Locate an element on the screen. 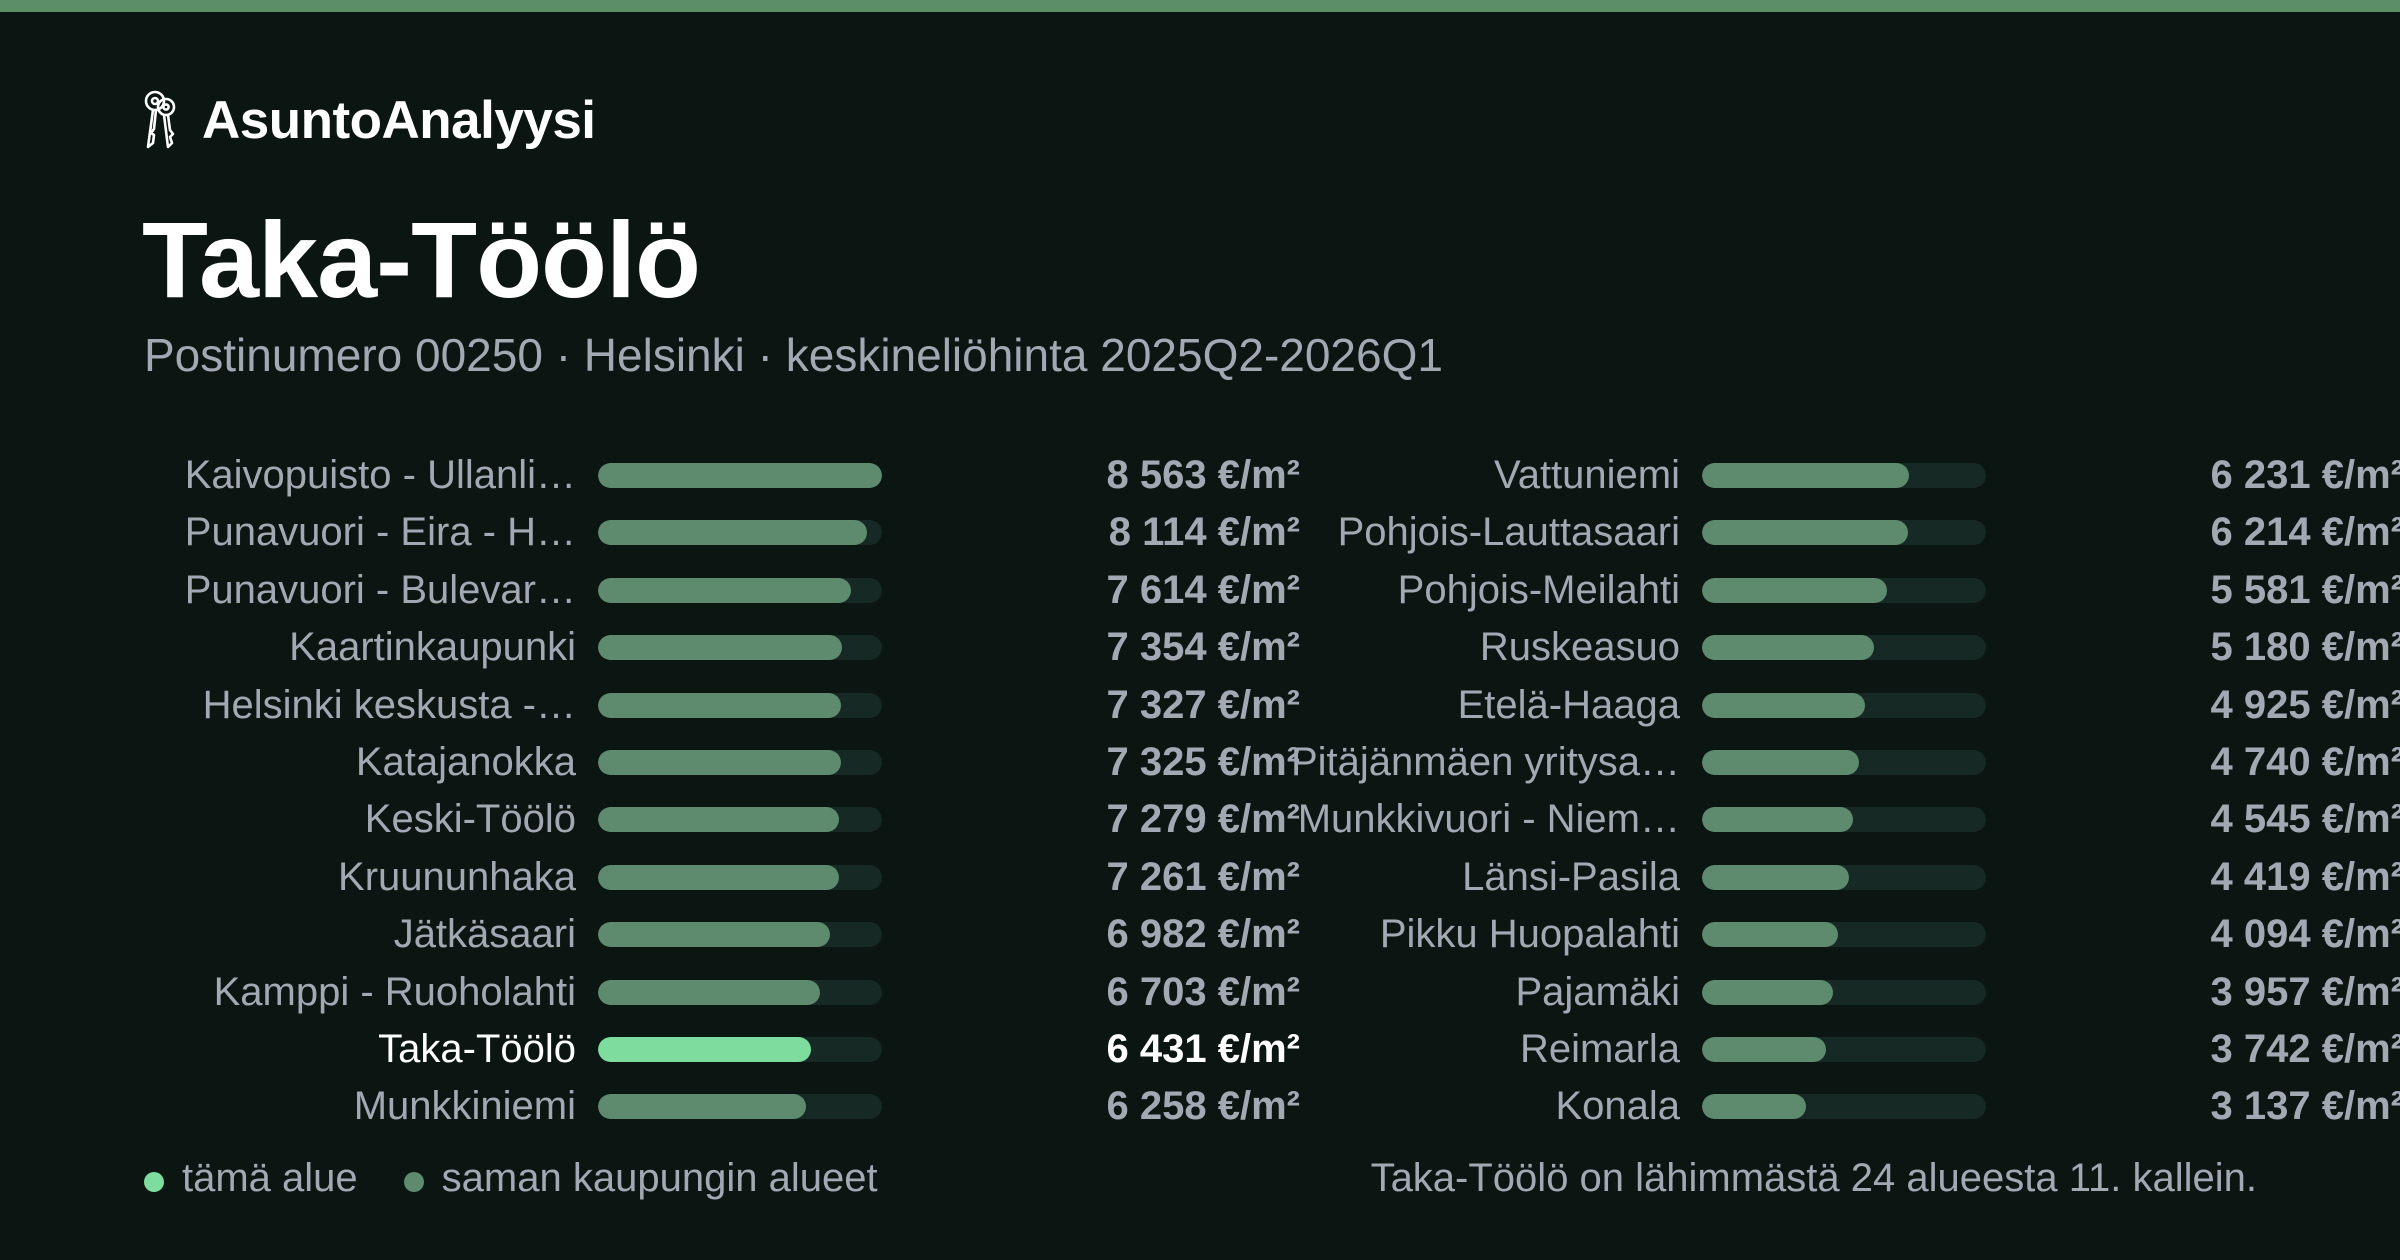 The image size is (2400, 1260). bar-label: Konala is located at coordinates (1617, 1106).